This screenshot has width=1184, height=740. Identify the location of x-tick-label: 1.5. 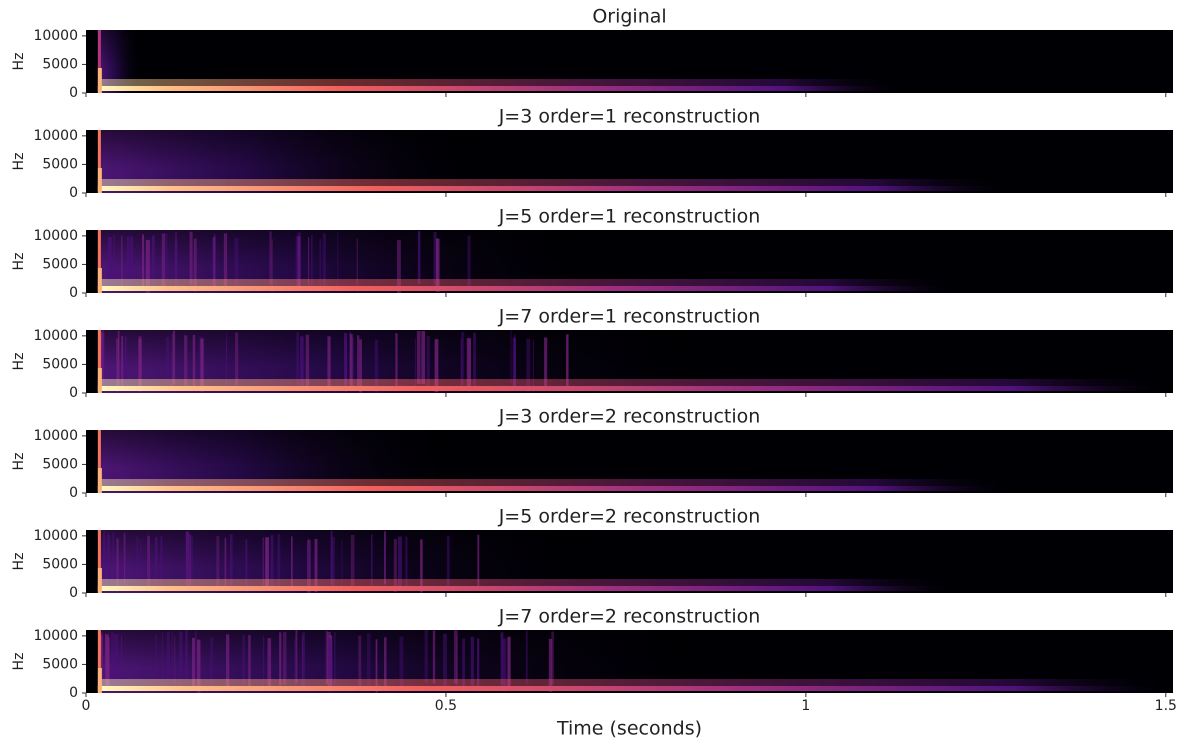
(1166, 706).